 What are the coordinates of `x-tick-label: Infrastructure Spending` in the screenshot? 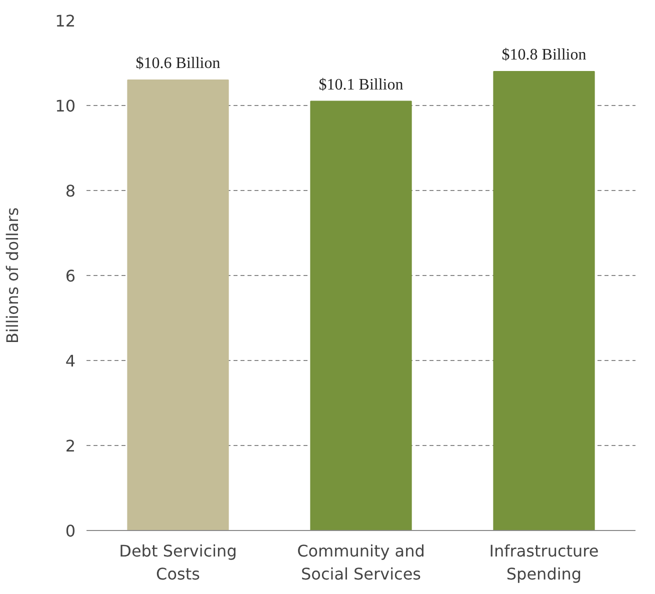 It's located at (544, 563).